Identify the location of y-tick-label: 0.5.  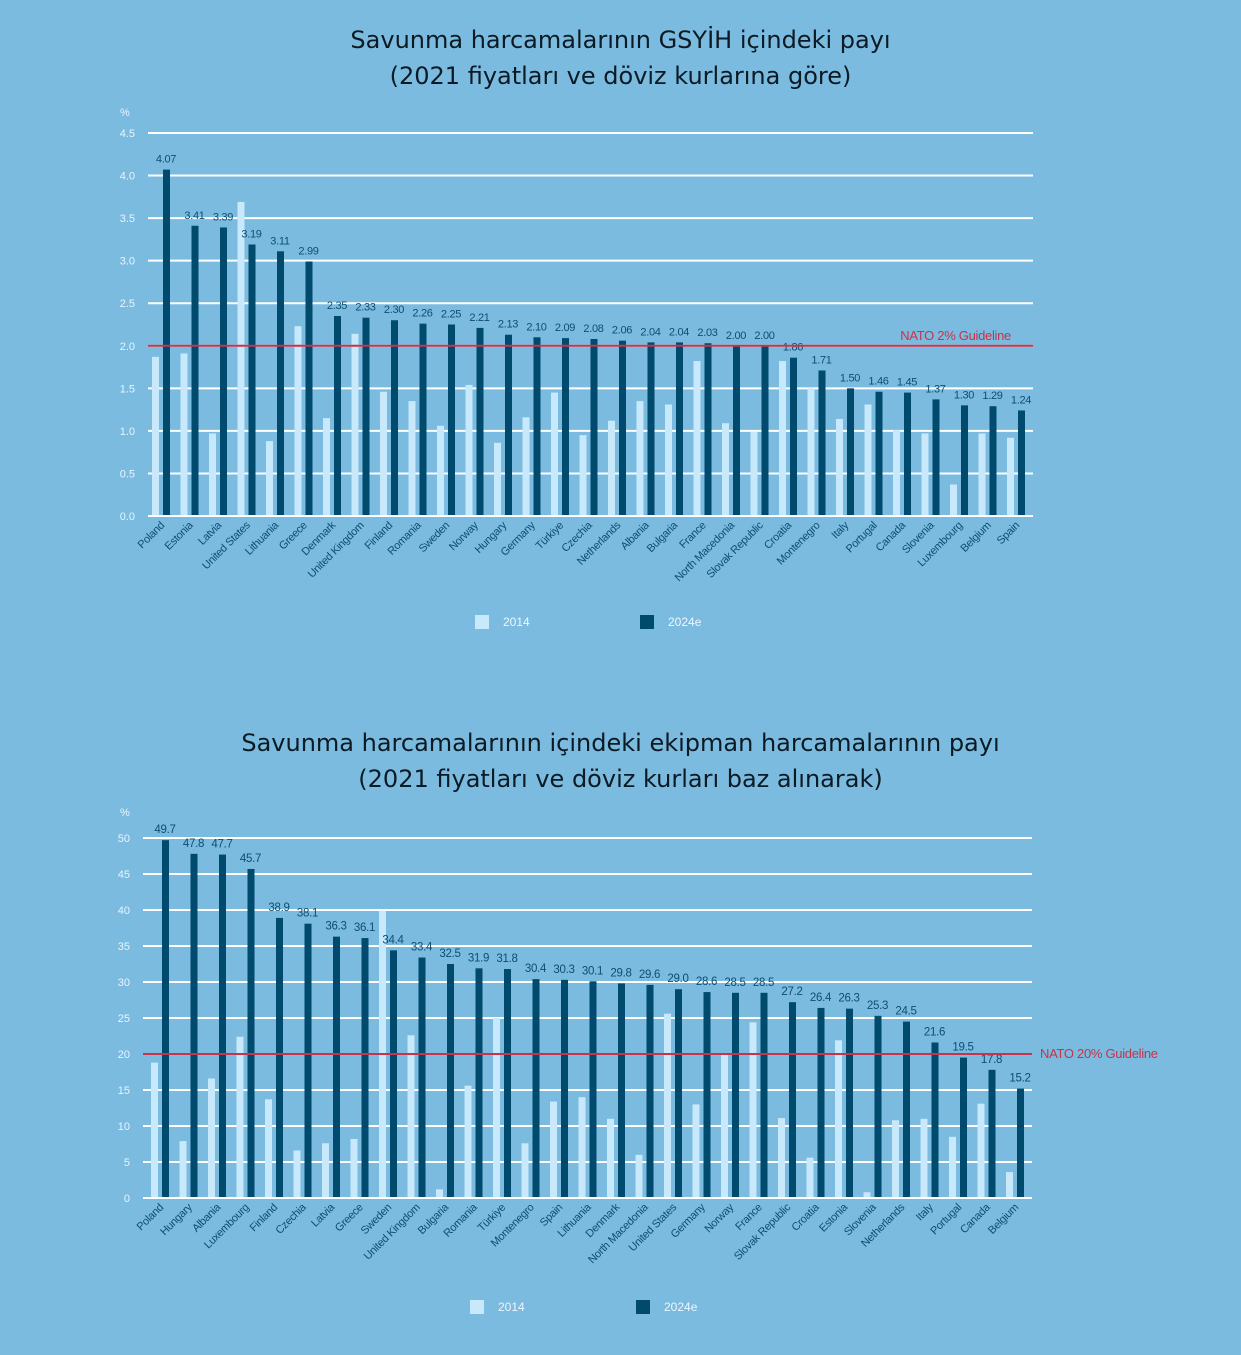
(127, 474).